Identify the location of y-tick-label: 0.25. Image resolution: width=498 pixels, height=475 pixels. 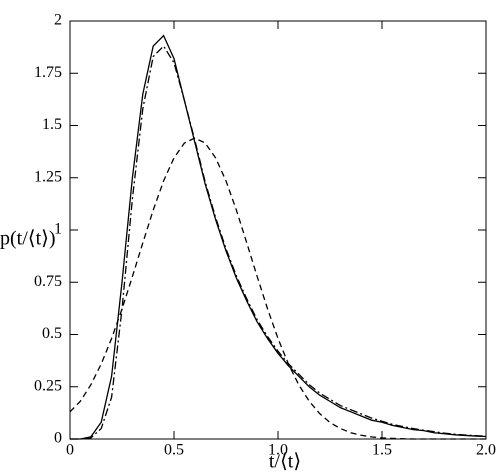
(48, 385).